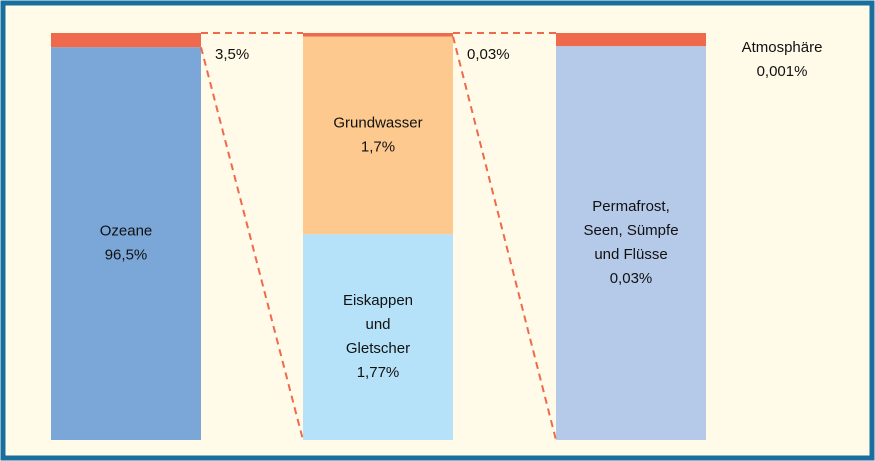 Image resolution: width=875 pixels, height=461 pixels. I want to click on segment-label: Atmosphäre, so click(782, 47).